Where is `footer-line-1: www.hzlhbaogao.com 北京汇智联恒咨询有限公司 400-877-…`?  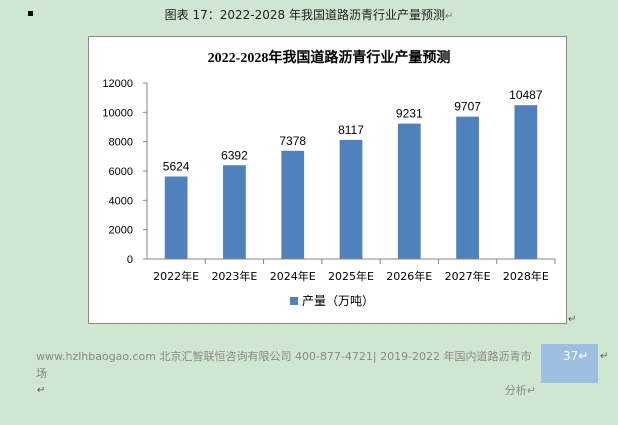 footer-line-1: www.hzlhbaogao.com 北京汇智联恒咨询有限公司 400-877-… is located at coordinates (284, 365).